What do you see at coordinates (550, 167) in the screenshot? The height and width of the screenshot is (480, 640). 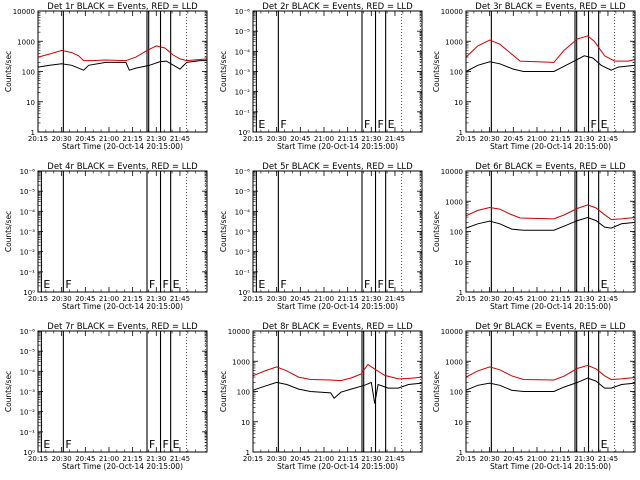 I see `panel-title: Det 6r BLACK = Events, RED = LLD` at bounding box center [550, 167].